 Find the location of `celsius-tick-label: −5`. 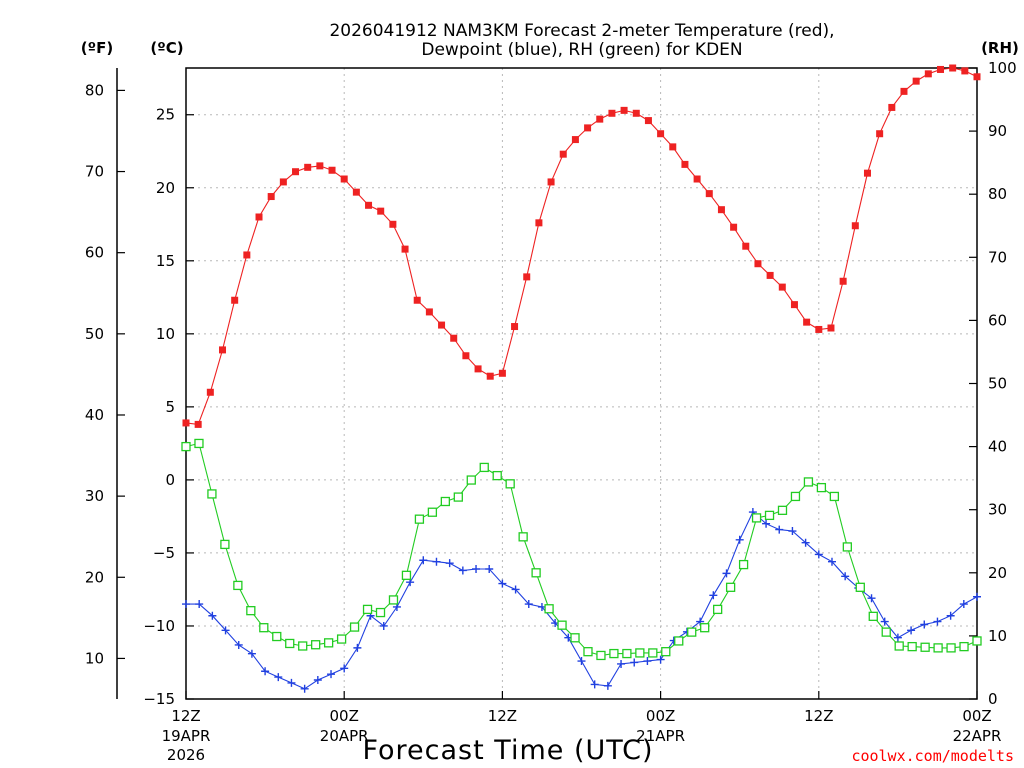

celsius-tick-label: −5 is located at coordinates (164, 553).